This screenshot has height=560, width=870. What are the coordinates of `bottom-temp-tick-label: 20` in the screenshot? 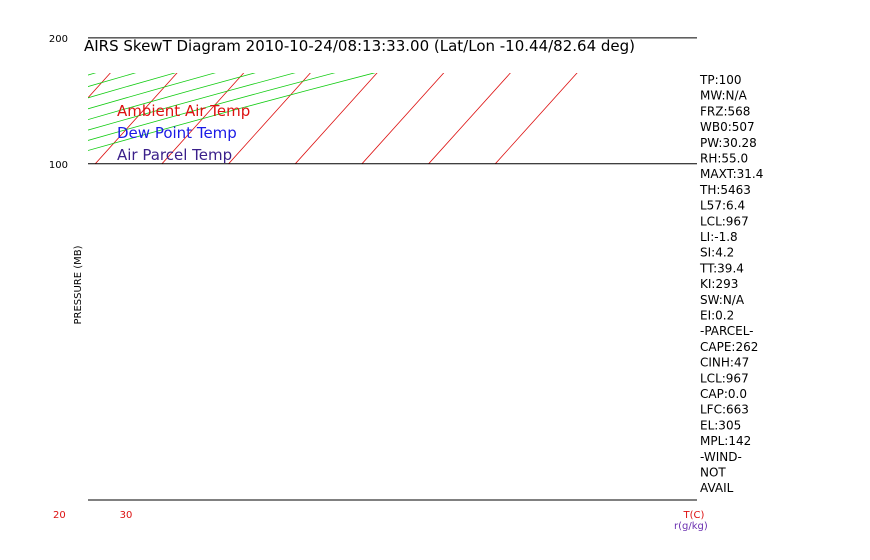 It's located at (59, 515).